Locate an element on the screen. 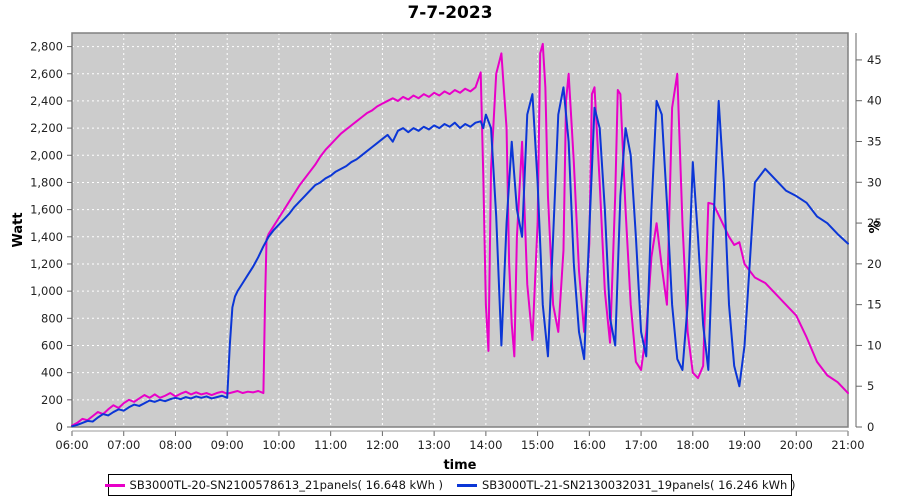 The image size is (900, 500). y-axis-tick-label: 2,200 is located at coordinates (46, 128).